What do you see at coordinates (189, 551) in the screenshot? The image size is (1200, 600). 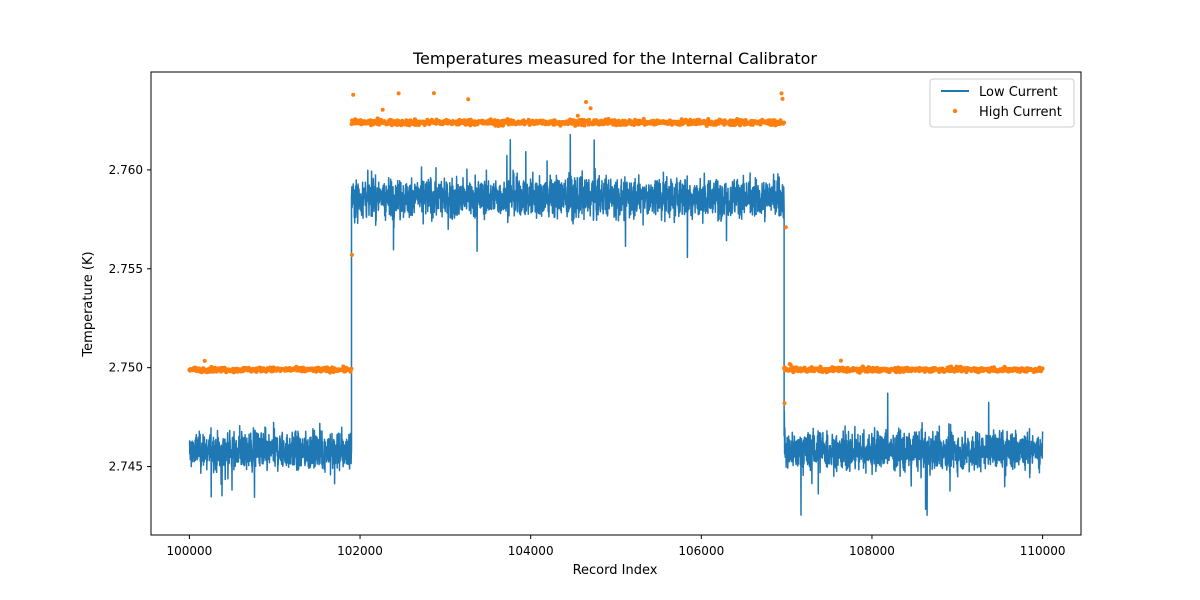 I see `x-tick-label: 100000` at bounding box center [189, 551].